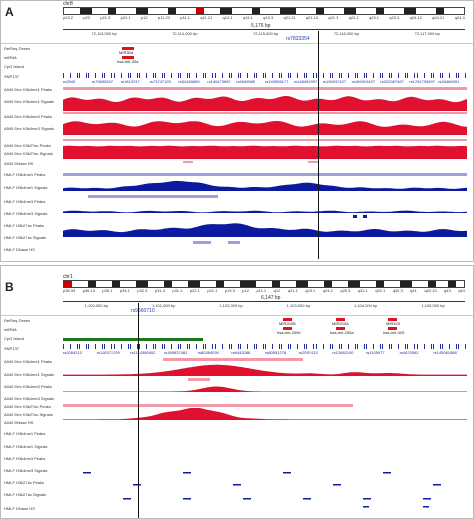 The height and width of the screenshot is (519, 474). I want to click on track-label: A549 Dex H3k4me1 Signals, so click(29, 374).